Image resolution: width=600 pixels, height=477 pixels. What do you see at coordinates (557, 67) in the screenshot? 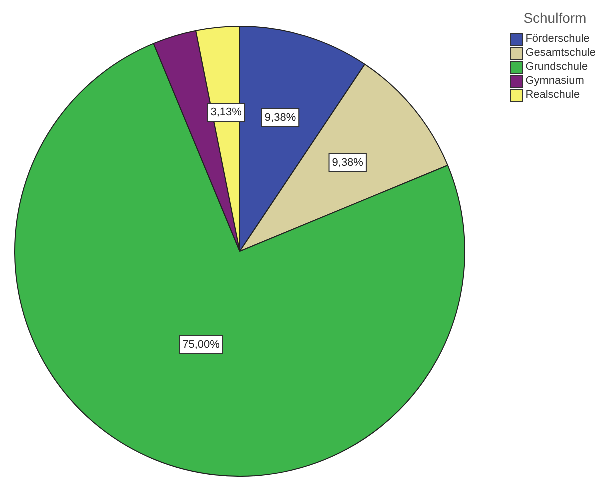
I see `legend-label: Grundschule` at bounding box center [557, 67].